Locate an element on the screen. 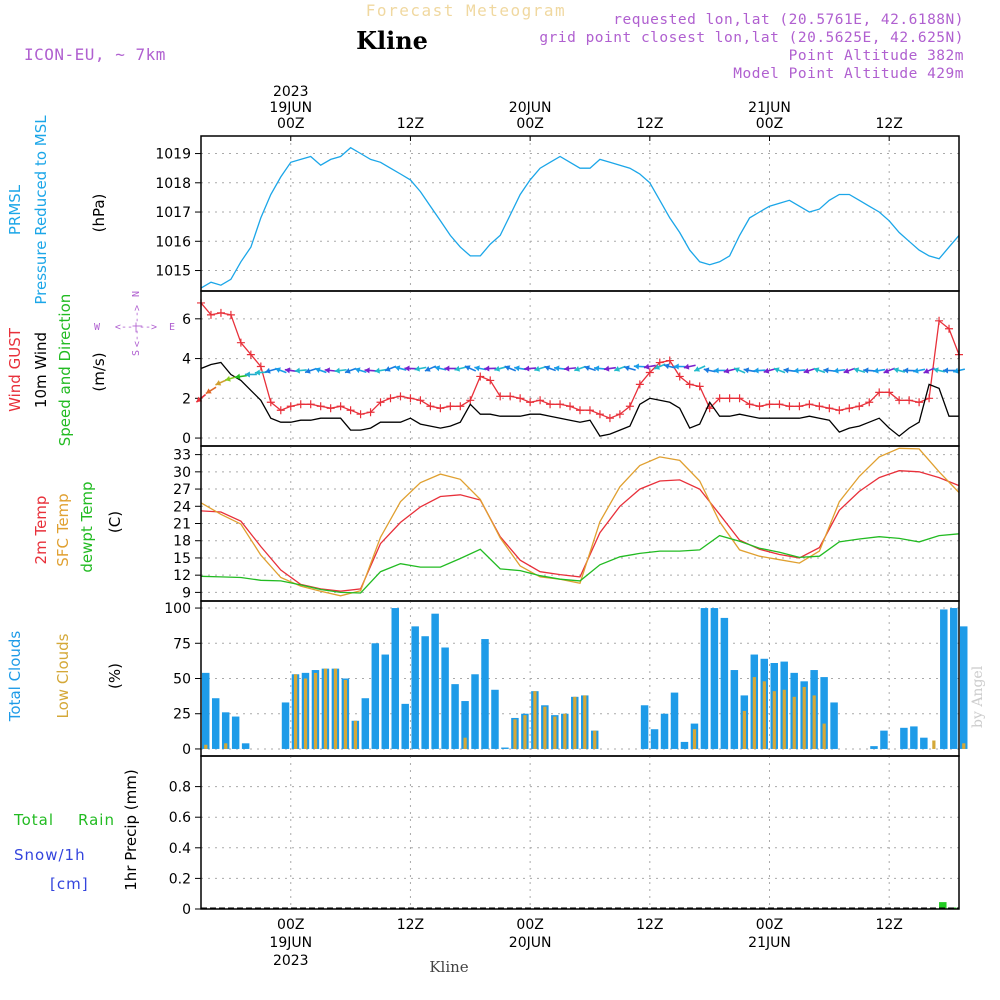  temperature-ytick-label: 33 is located at coordinates (182, 456).